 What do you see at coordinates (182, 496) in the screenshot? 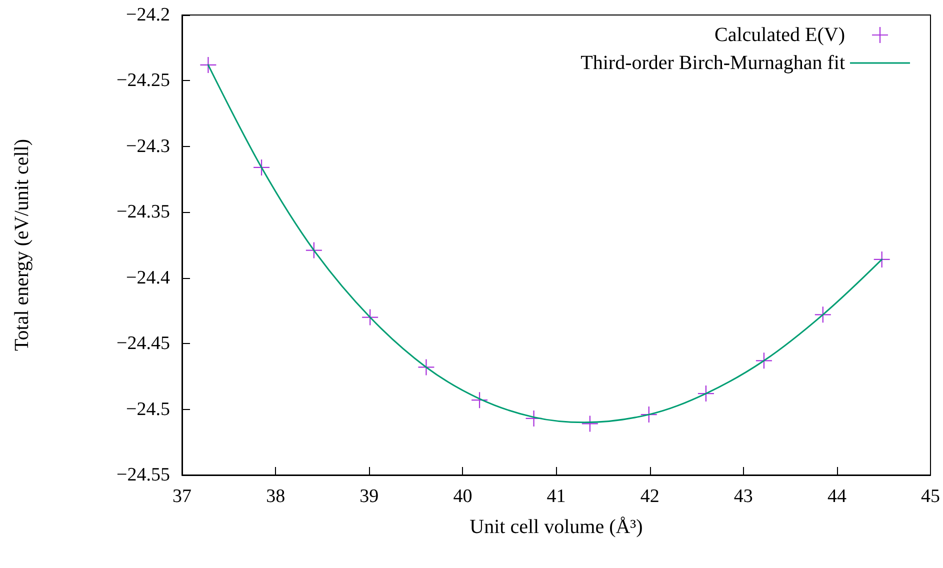
I see `x-tick-label: 37` at bounding box center [182, 496].